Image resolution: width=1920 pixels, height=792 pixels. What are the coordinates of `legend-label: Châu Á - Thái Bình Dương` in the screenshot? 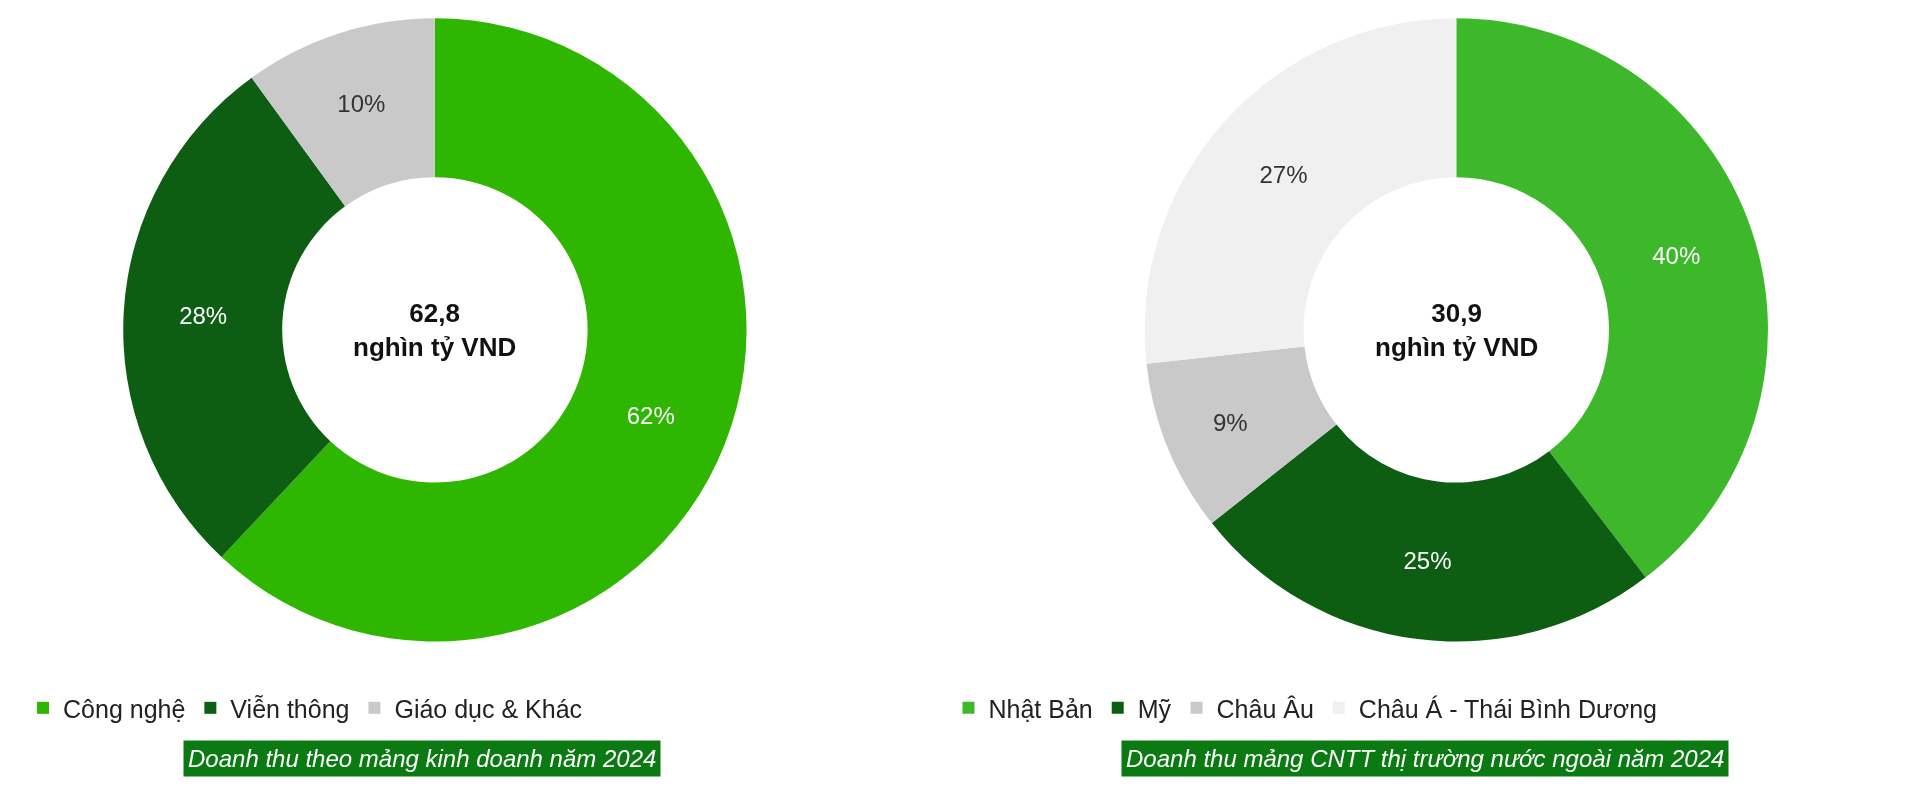 It's located at (1507, 708).